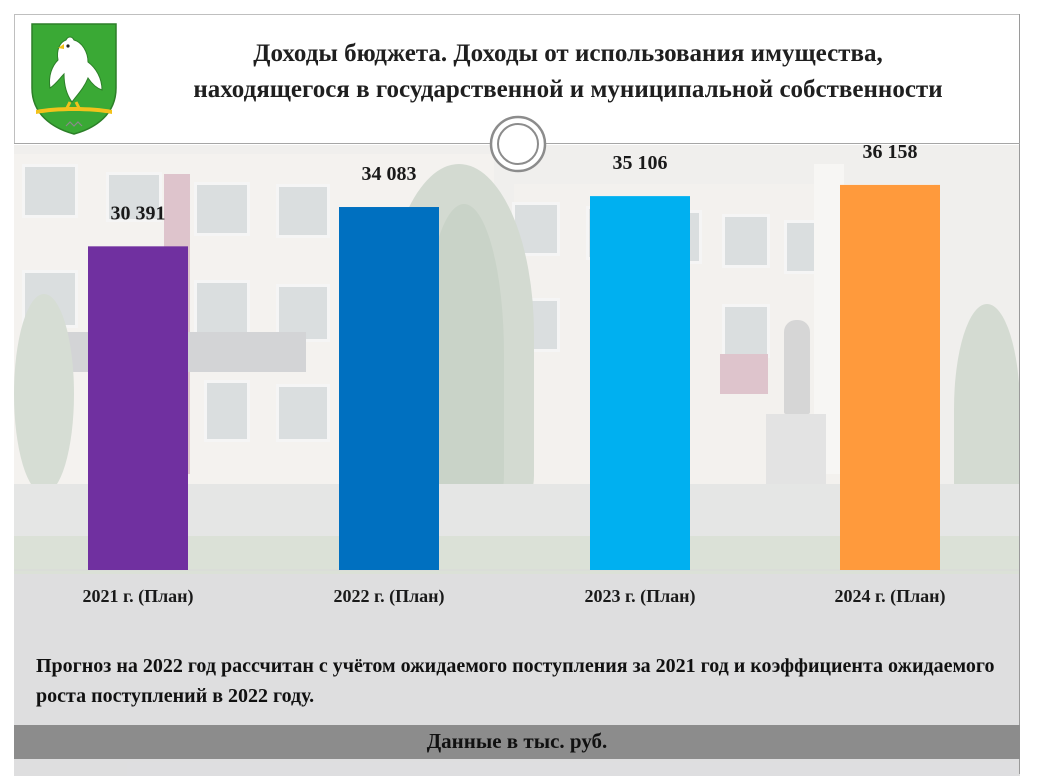 The image size is (1038, 776). I want to click on footer-bar: Данные в тыс. руб., so click(517, 742).